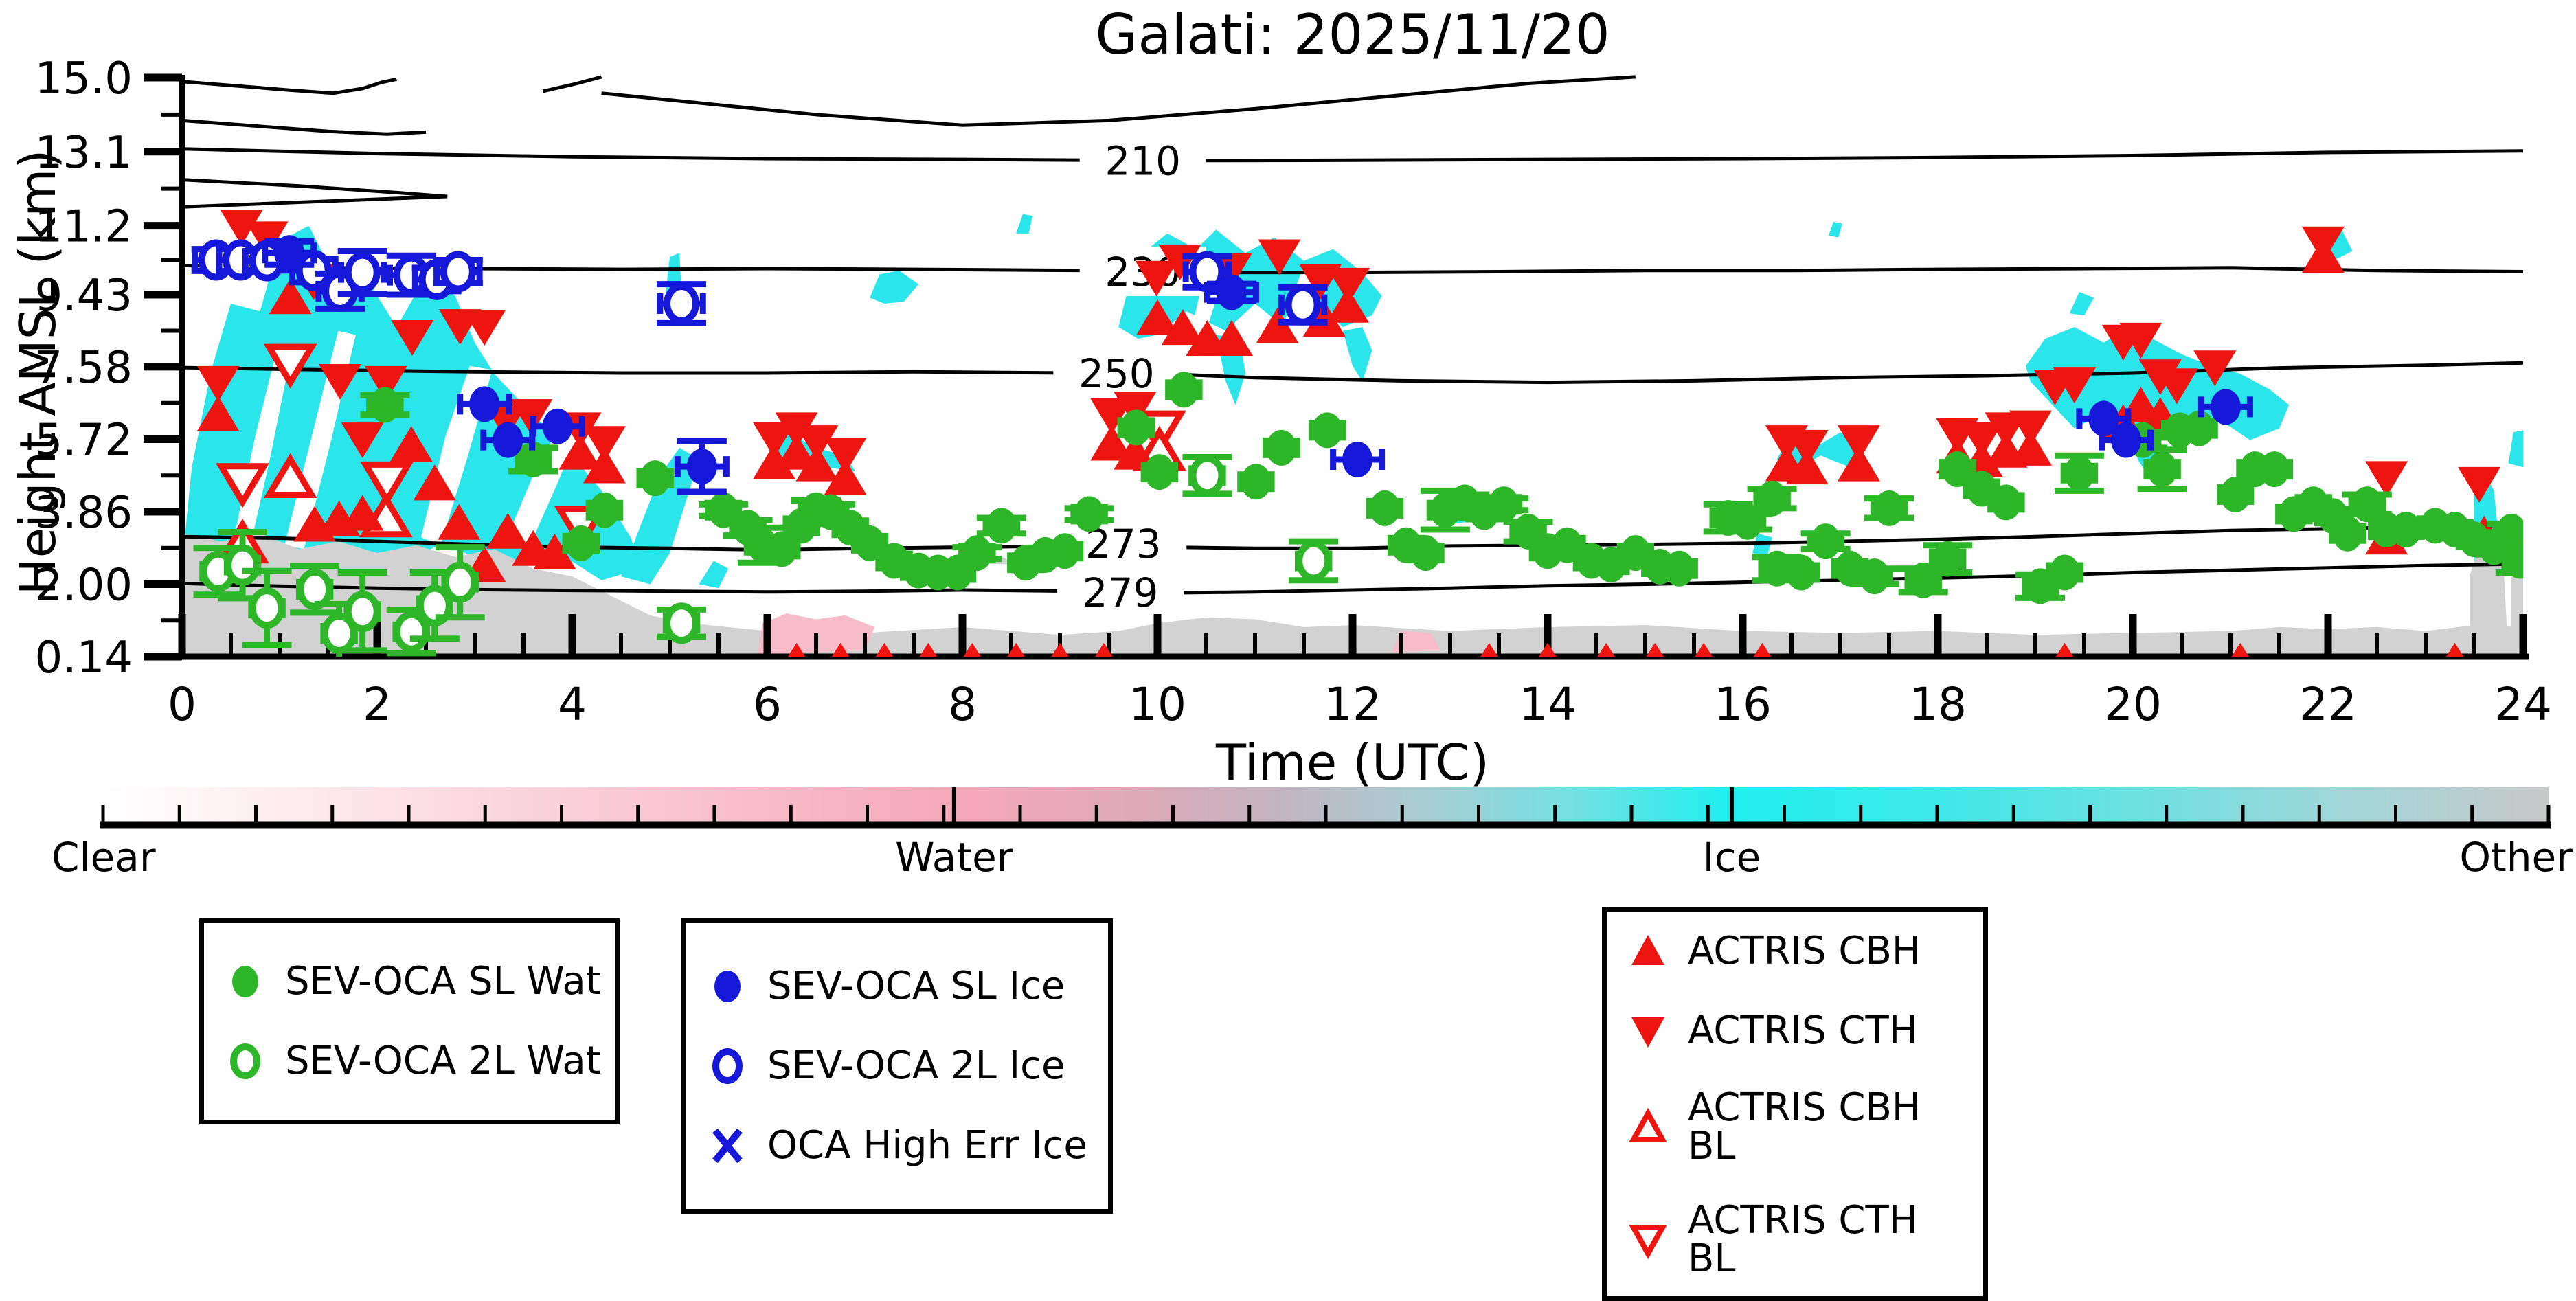 The width and height of the screenshot is (2576, 1301). Describe the element at coordinates (84, 585) in the screenshot. I see `y-tick-label: 2.00` at that location.